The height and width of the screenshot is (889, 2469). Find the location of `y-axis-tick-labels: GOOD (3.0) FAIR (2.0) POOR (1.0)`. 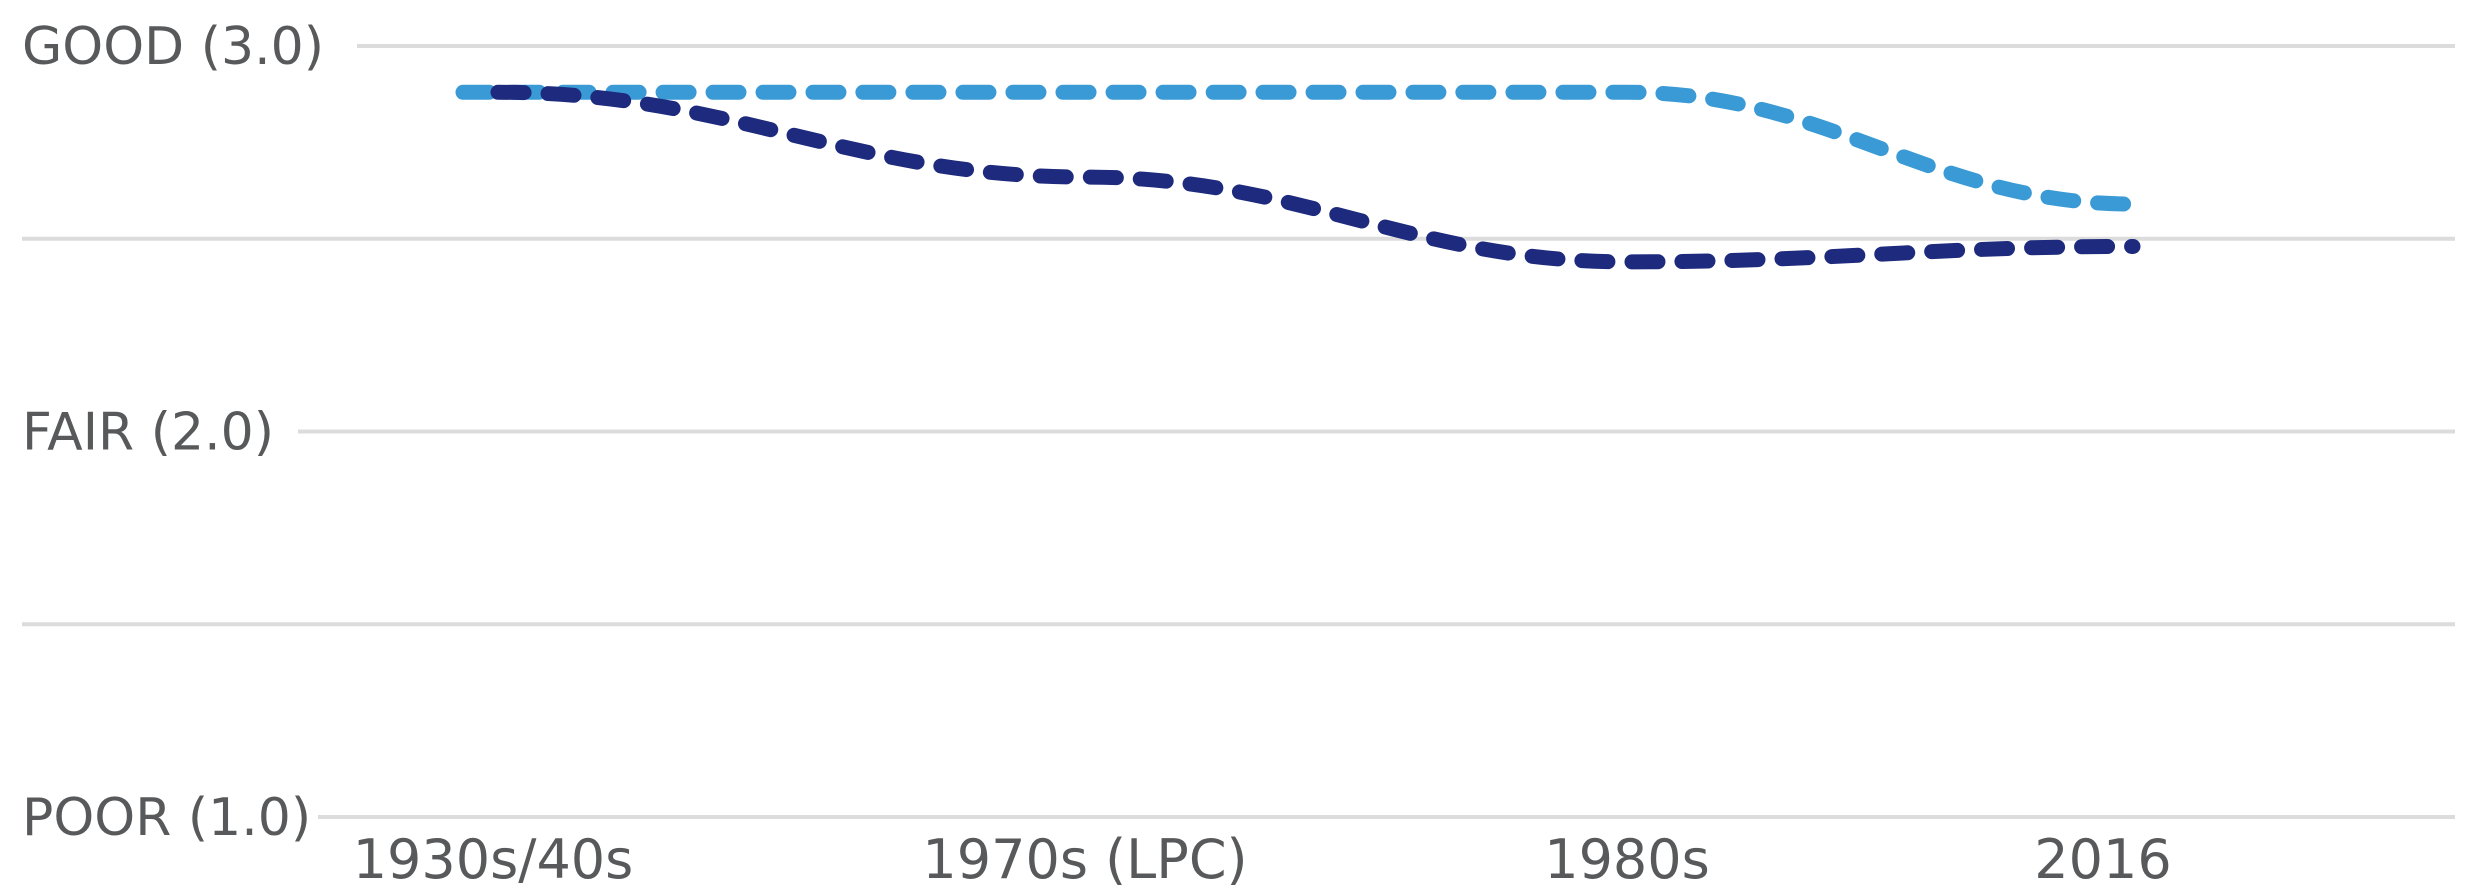

y-axis-tick-labels: GOOD (3.0) FAIR (2.0) POOR (1.0) is located at coordinates (173, 432).